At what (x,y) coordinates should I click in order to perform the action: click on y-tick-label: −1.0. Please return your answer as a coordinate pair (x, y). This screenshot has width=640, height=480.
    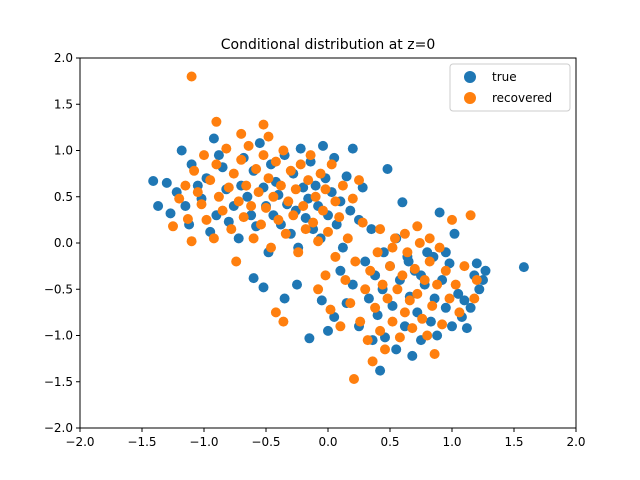
    Looking at the image, I should click on (58, 336).